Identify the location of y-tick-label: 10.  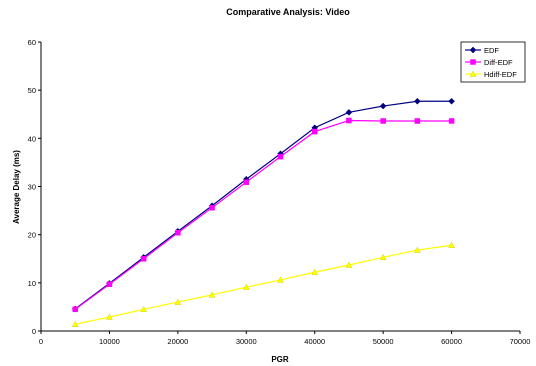
(32, 283).